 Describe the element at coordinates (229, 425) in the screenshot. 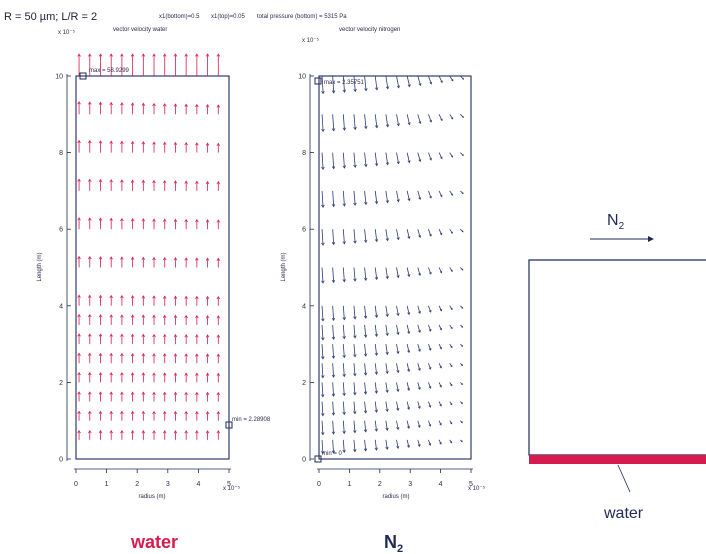

I see `water-min-marker` at that location.